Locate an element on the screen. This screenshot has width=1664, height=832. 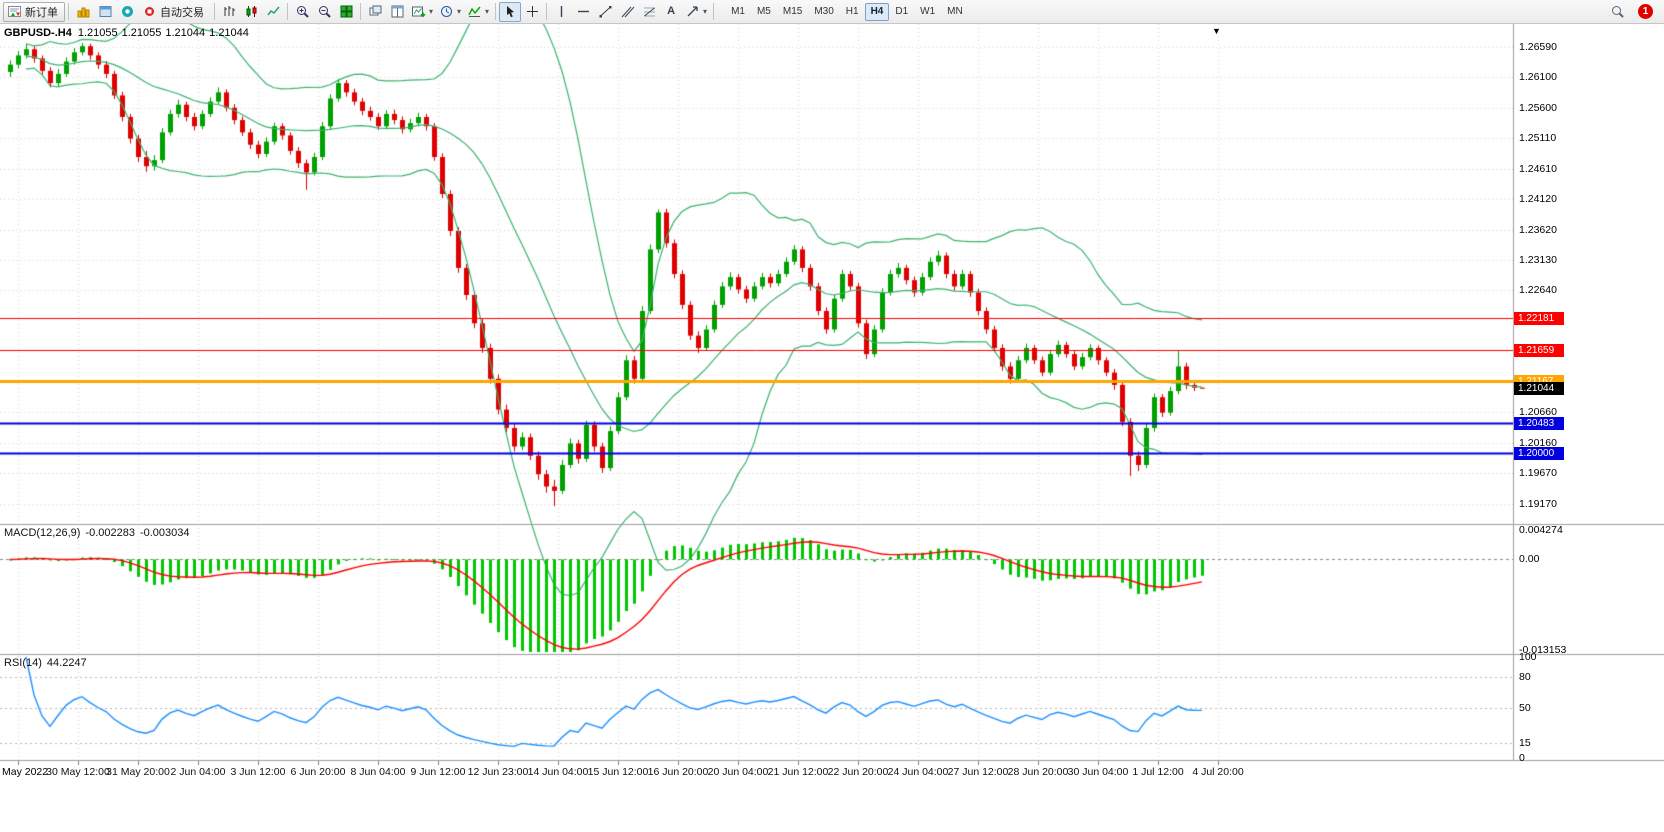
tile-vertical-button is located at coordinates (397, 12).